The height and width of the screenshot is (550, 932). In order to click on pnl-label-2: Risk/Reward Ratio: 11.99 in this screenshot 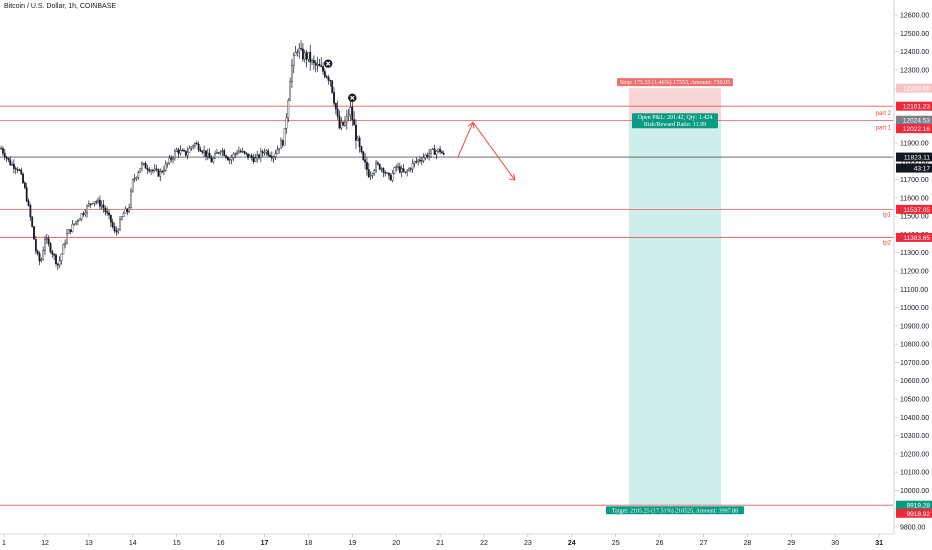, I will do `click(675, 125)`.